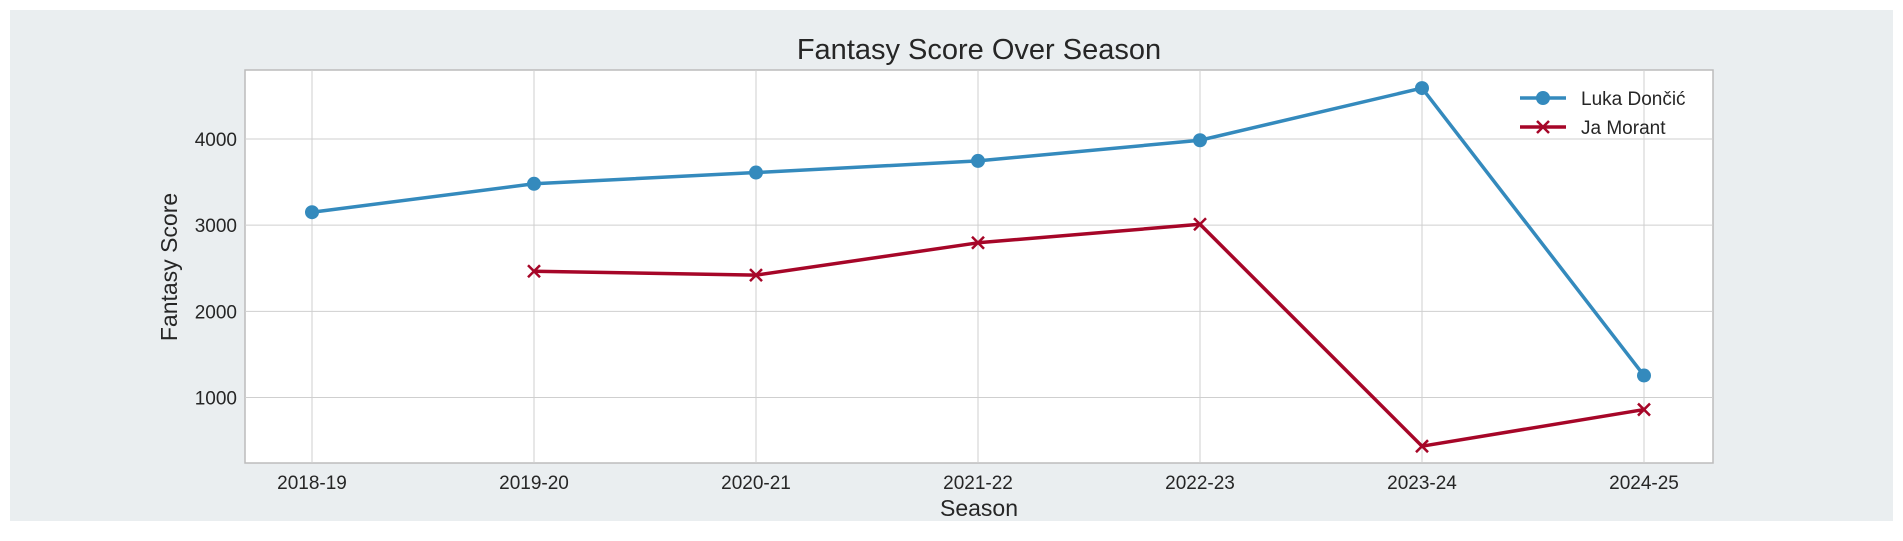  I want to click on x-tick-label: 2022-23, so click(1200, 483).